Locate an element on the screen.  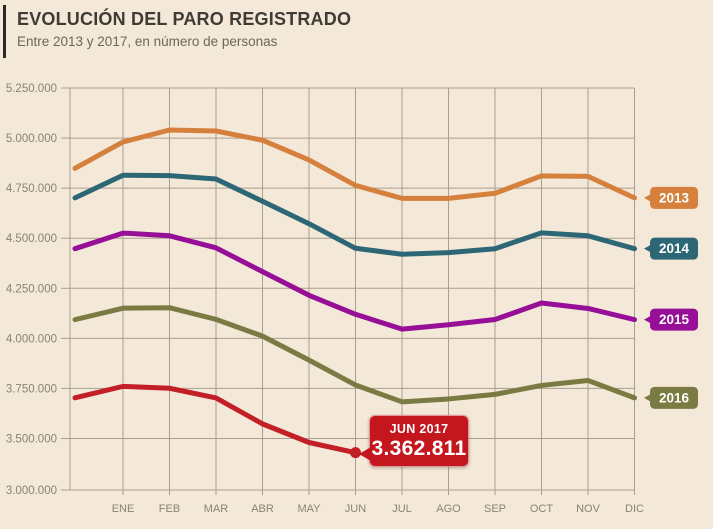
callout-value-label: 3.362.811 is located at coordinates (419, 448).